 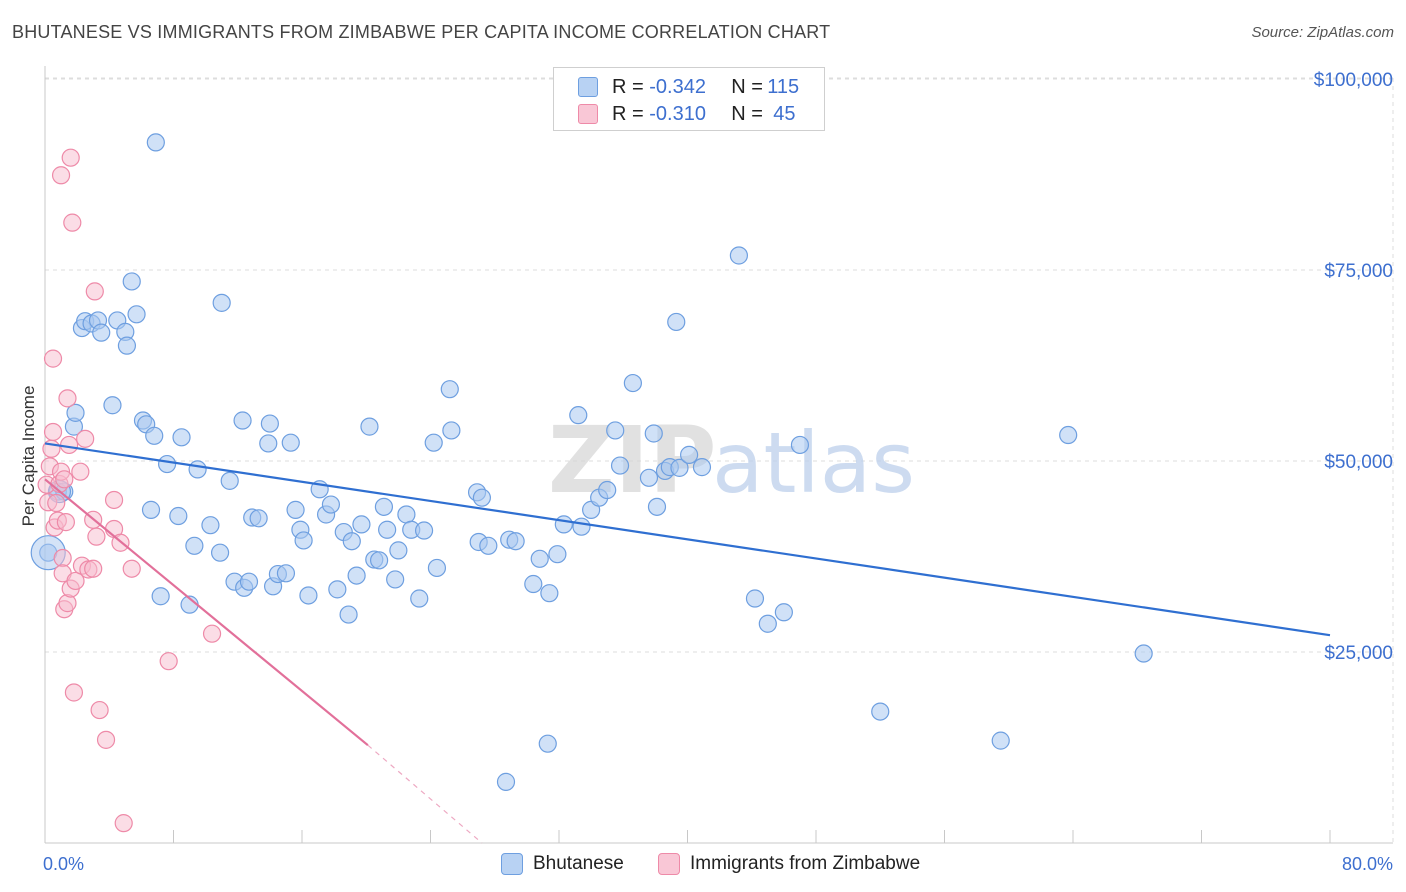 I want to click on legend-item-zimbabwe: Immigrants from Zimbabwe, so click(x=789, y=864).